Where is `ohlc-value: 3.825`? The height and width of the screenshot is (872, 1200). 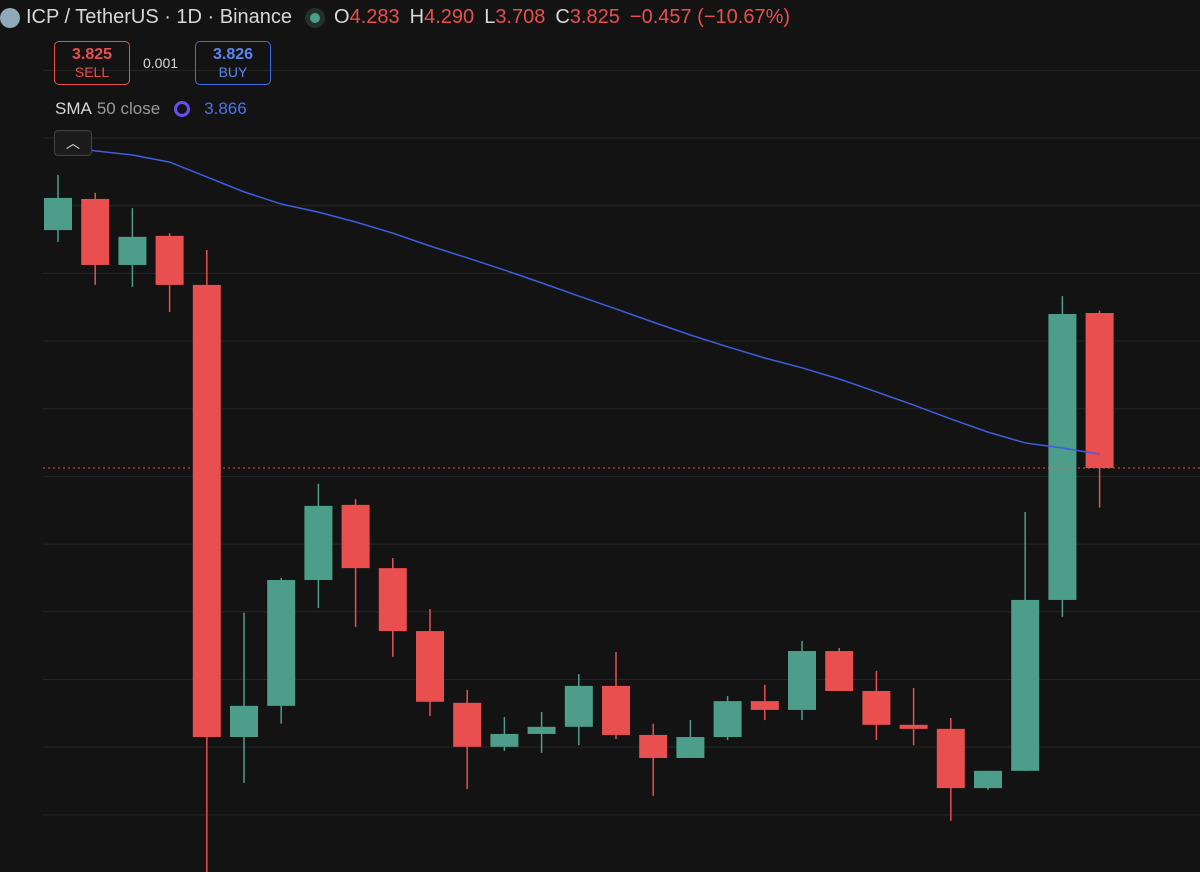
ohlc-value: 3.825 is located at coordinates (594, 17).